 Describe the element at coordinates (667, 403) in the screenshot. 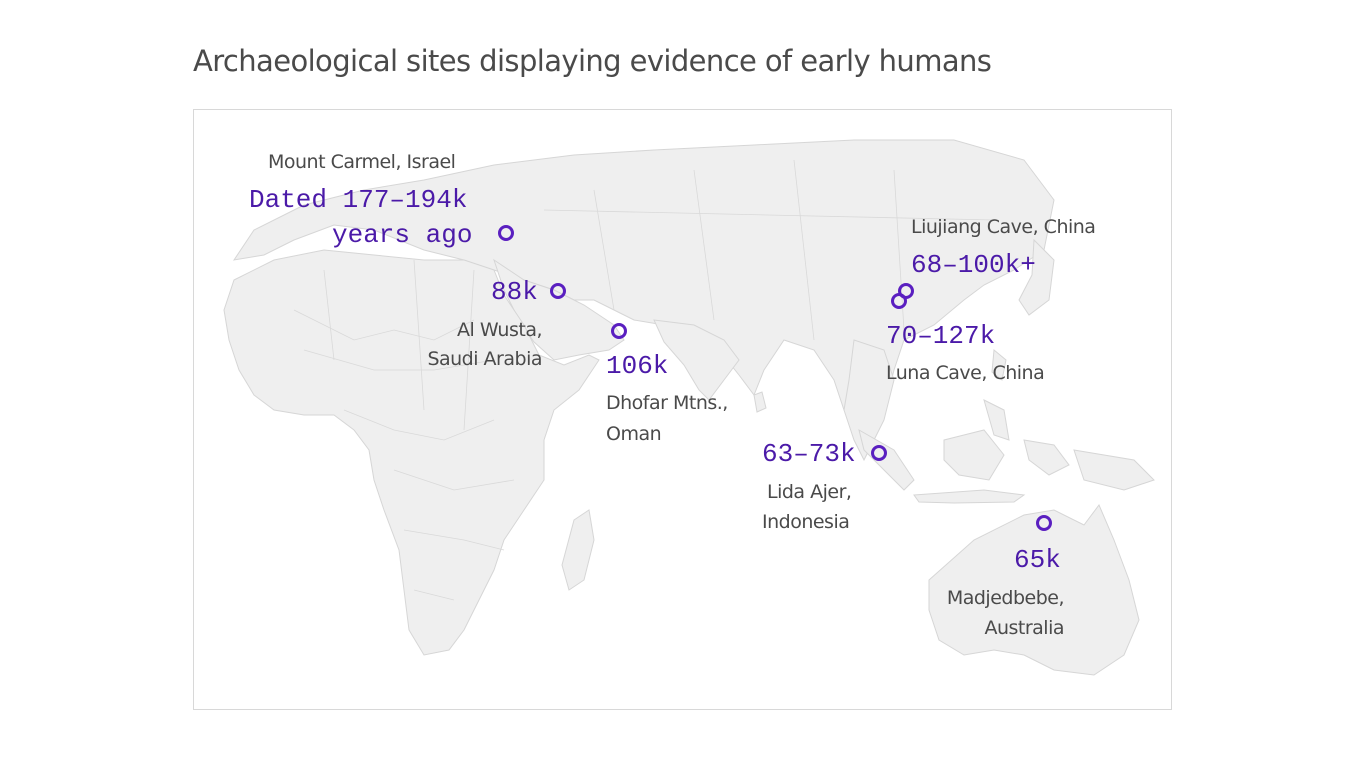

I see `site-name-dhofar-line1: Dhofar Mtns.,` at that location.